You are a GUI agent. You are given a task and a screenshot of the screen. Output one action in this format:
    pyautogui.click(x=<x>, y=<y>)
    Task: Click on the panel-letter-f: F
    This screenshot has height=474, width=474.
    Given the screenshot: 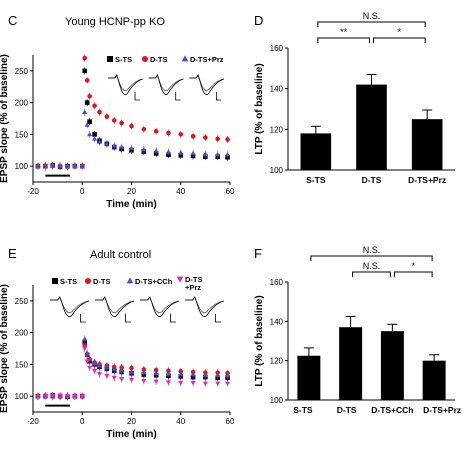 What is the action you would take?
    pyautogui.click(x=258, y=253)
    